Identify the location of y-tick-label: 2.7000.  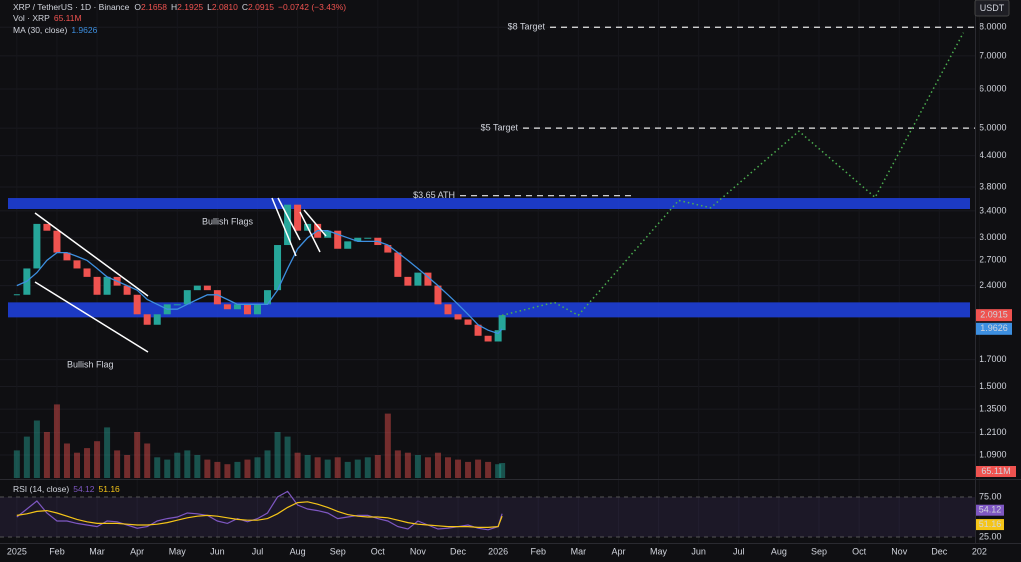
(993, 260).